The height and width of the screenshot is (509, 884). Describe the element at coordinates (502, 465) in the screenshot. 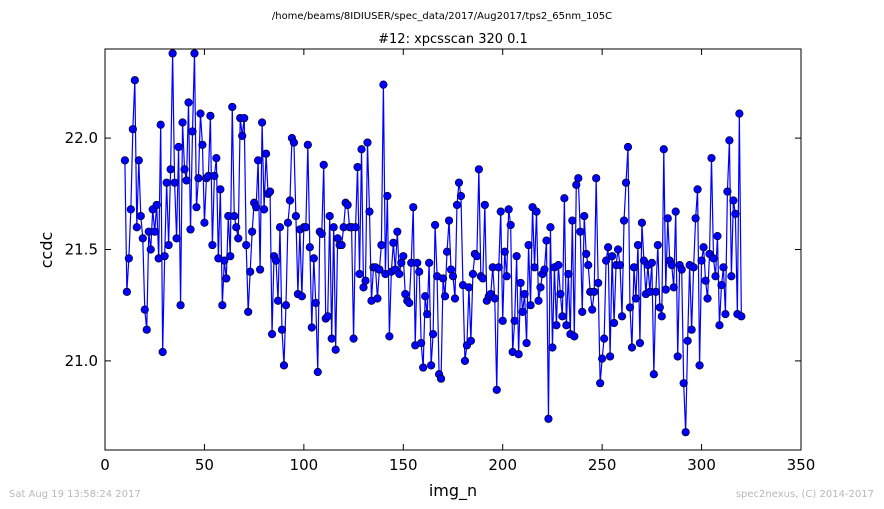

I see `x-tick-label: 200` at that location.